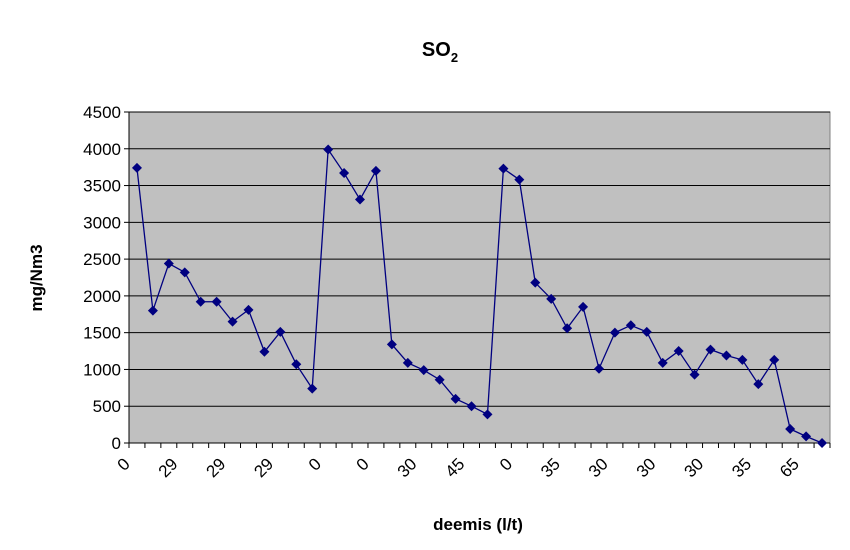  Describe the element at coordinates (102, 369) in the screenshot. I see `y-tick-label: 1000` at that location.